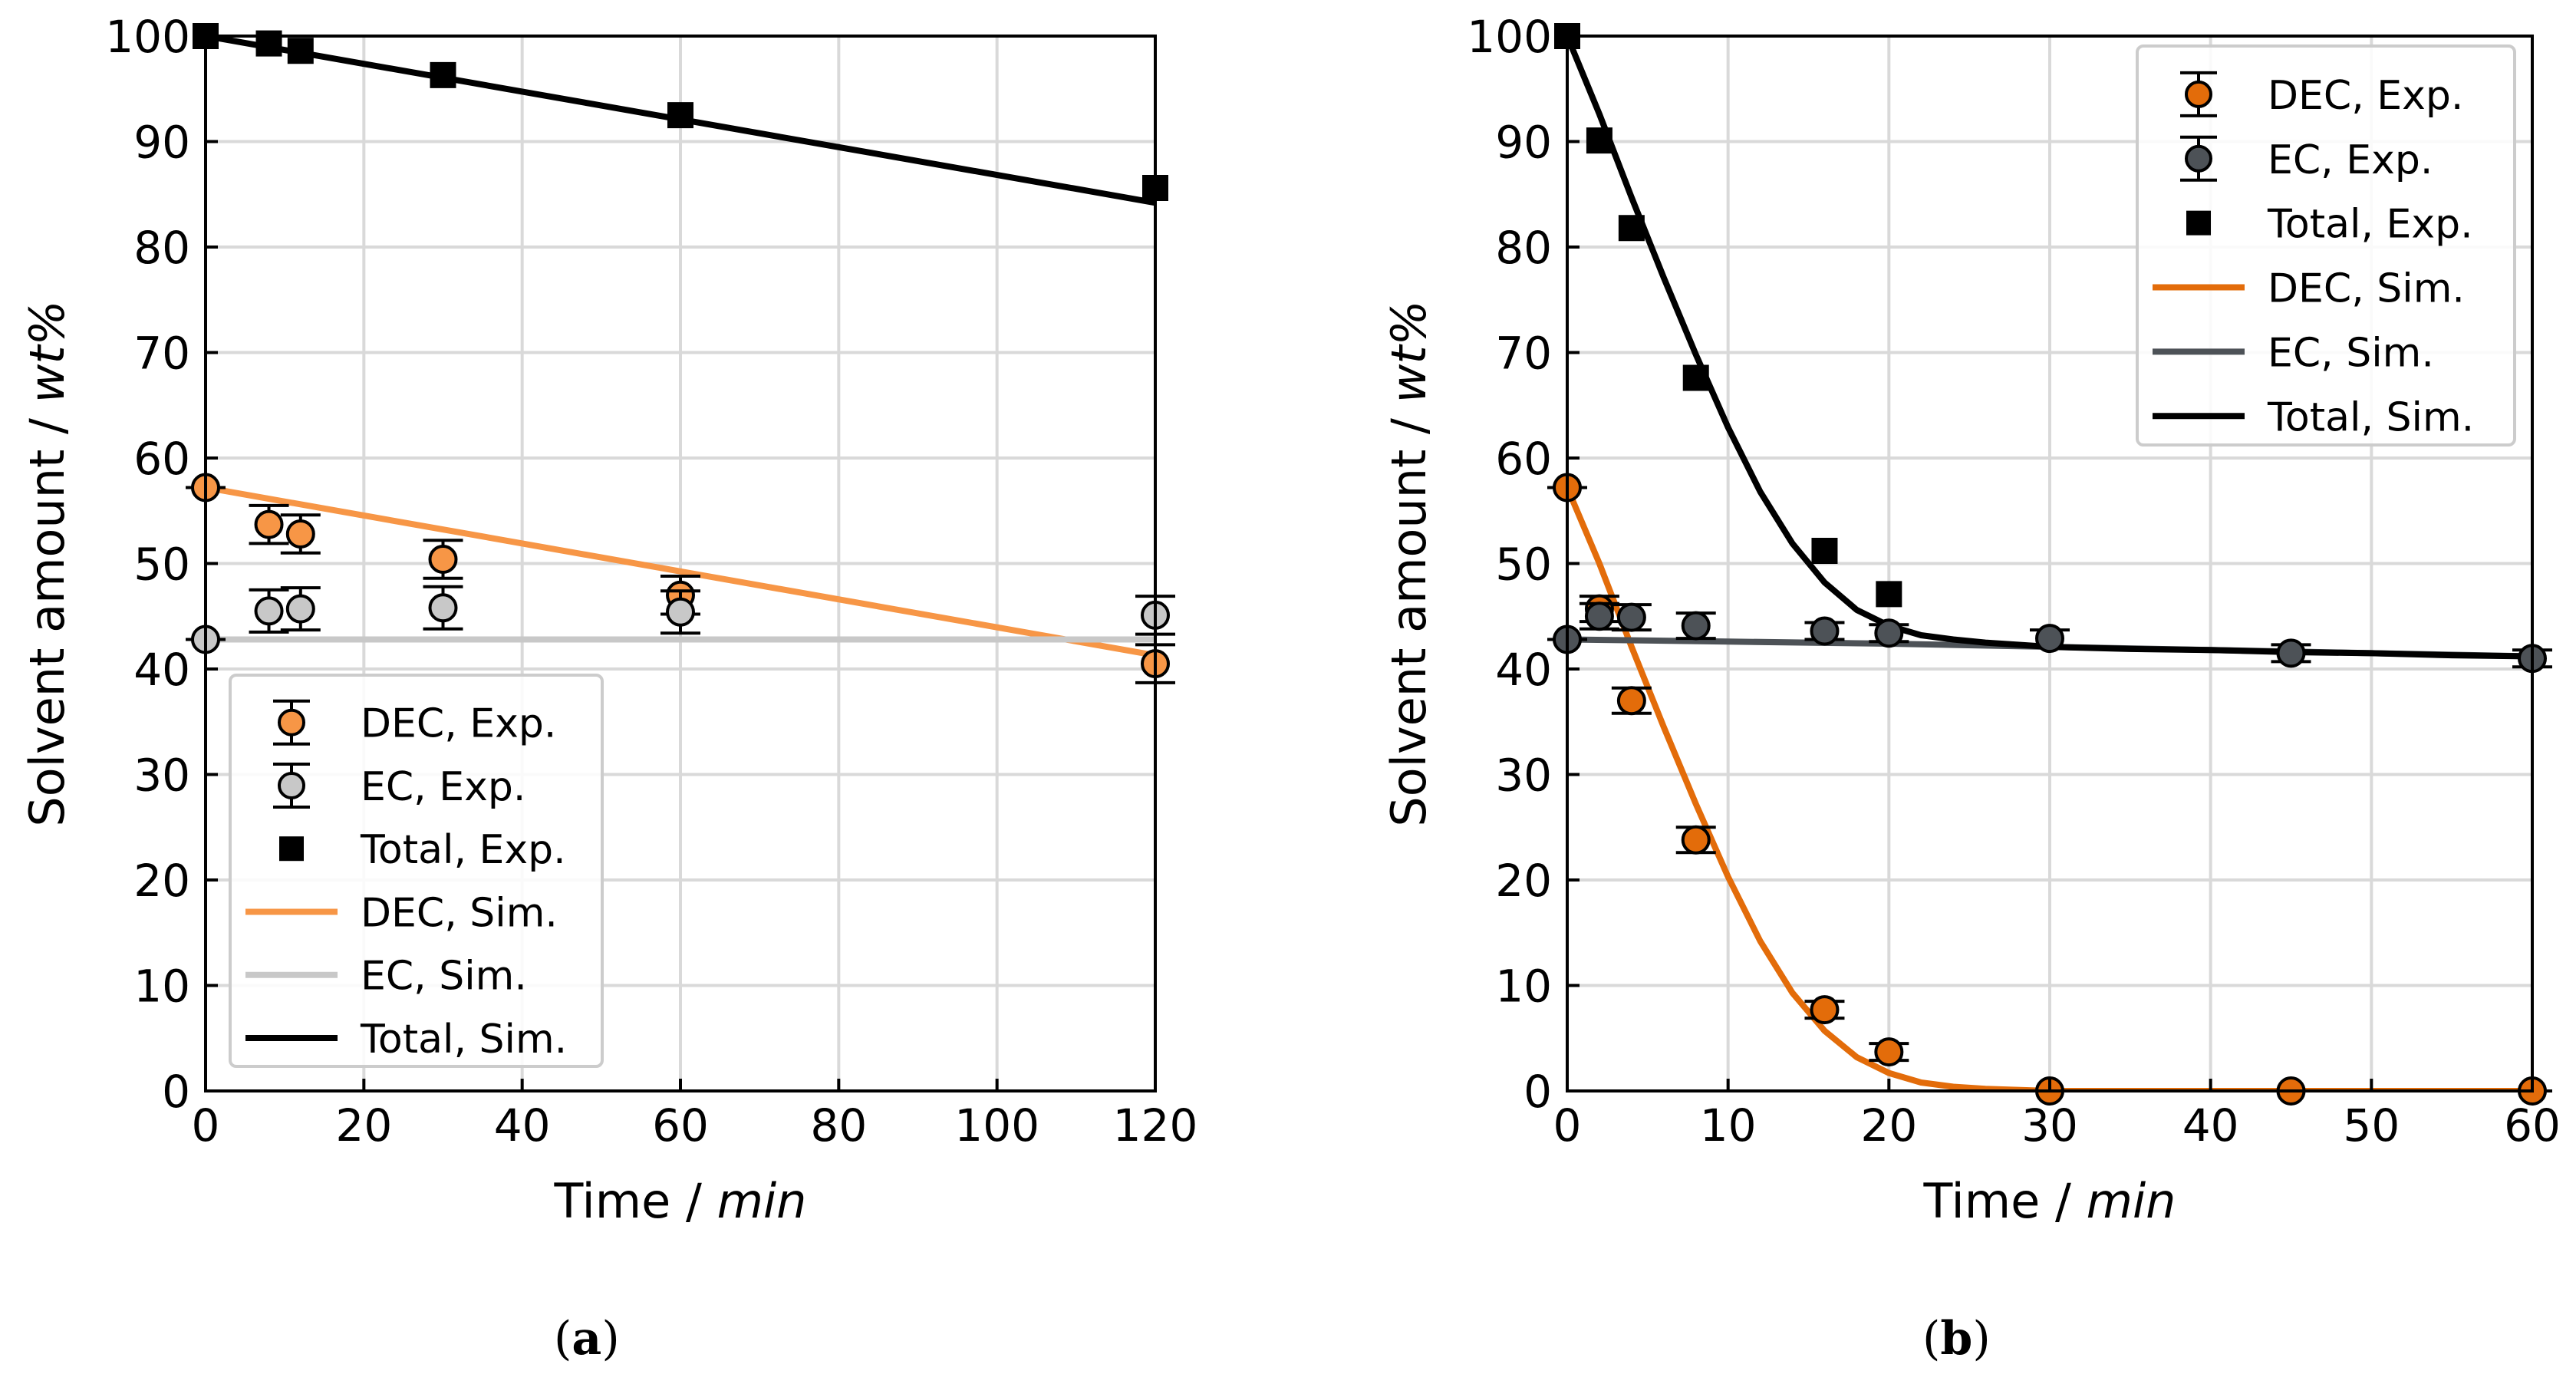 This screenshot has width=2576, height=1394. I want to click on x-tick-label: 30, so click(2049, 1125).